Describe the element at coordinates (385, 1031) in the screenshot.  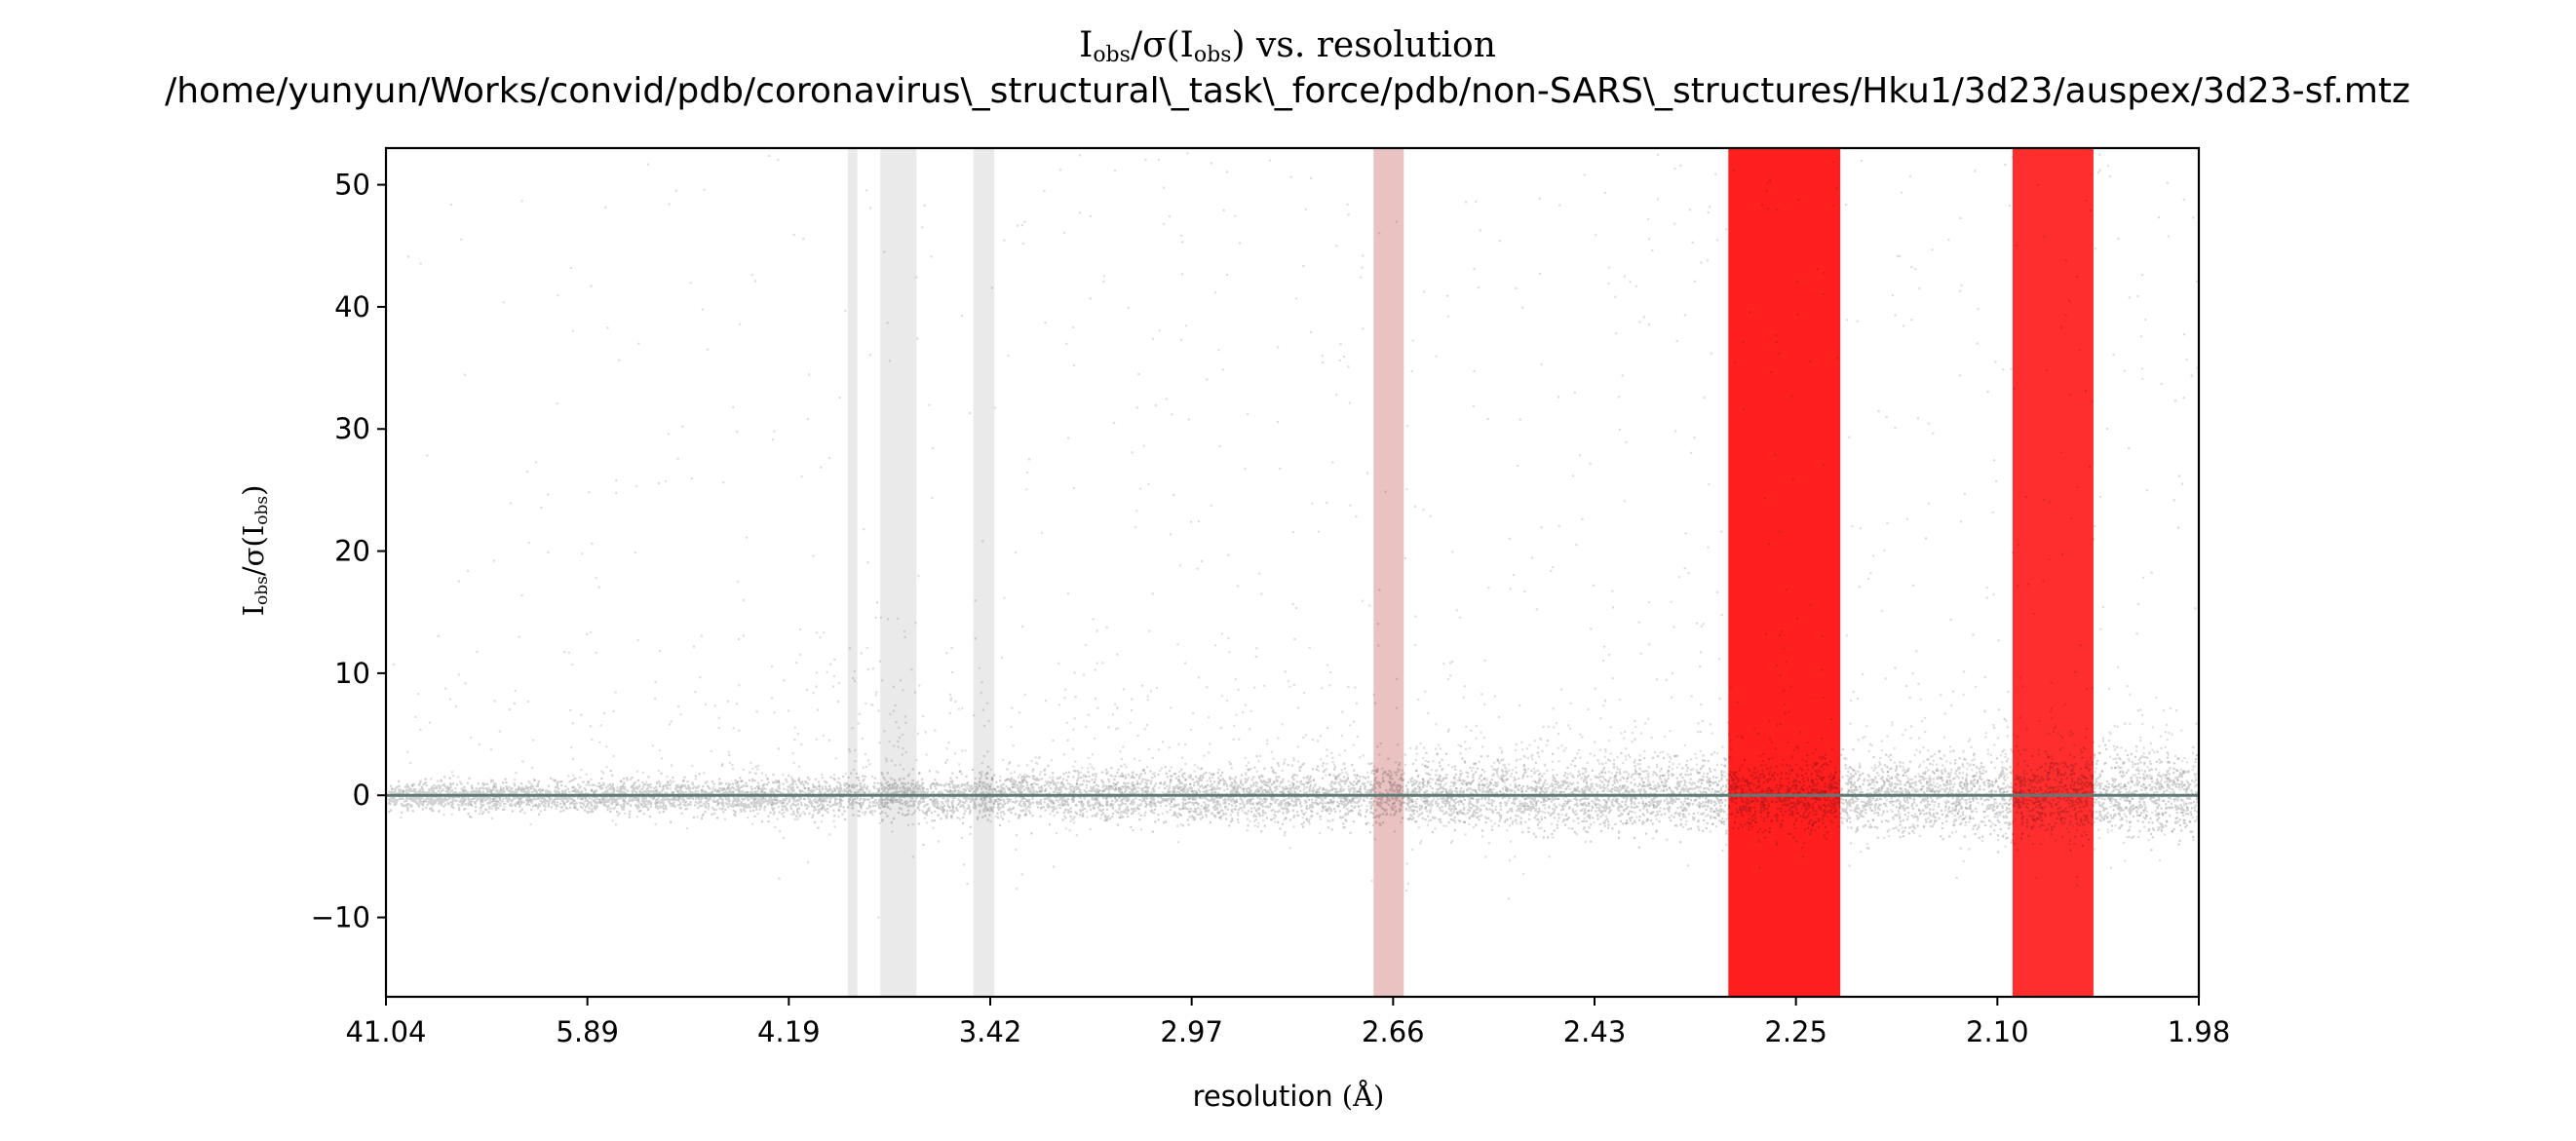
I see `x-tick-label: 41.04` at that location.